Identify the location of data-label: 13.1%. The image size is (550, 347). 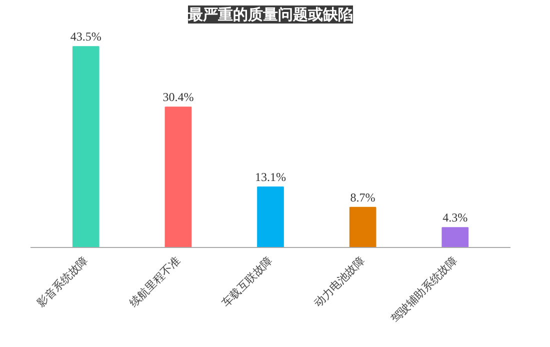
(270, 177).